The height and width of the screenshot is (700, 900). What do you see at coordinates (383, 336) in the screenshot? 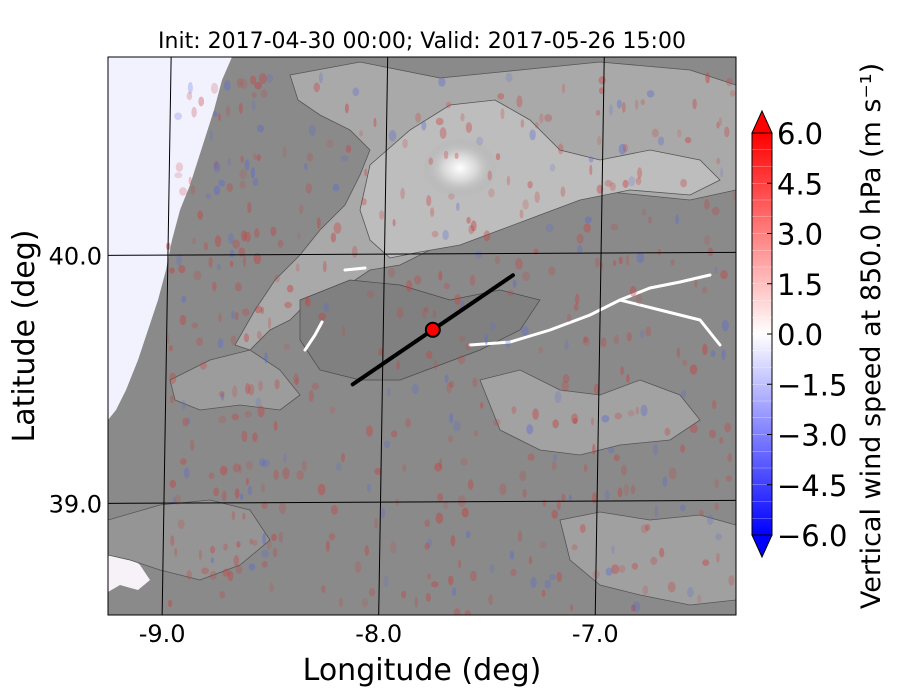
I see `meridian-line` at bounding box center [383, 336].